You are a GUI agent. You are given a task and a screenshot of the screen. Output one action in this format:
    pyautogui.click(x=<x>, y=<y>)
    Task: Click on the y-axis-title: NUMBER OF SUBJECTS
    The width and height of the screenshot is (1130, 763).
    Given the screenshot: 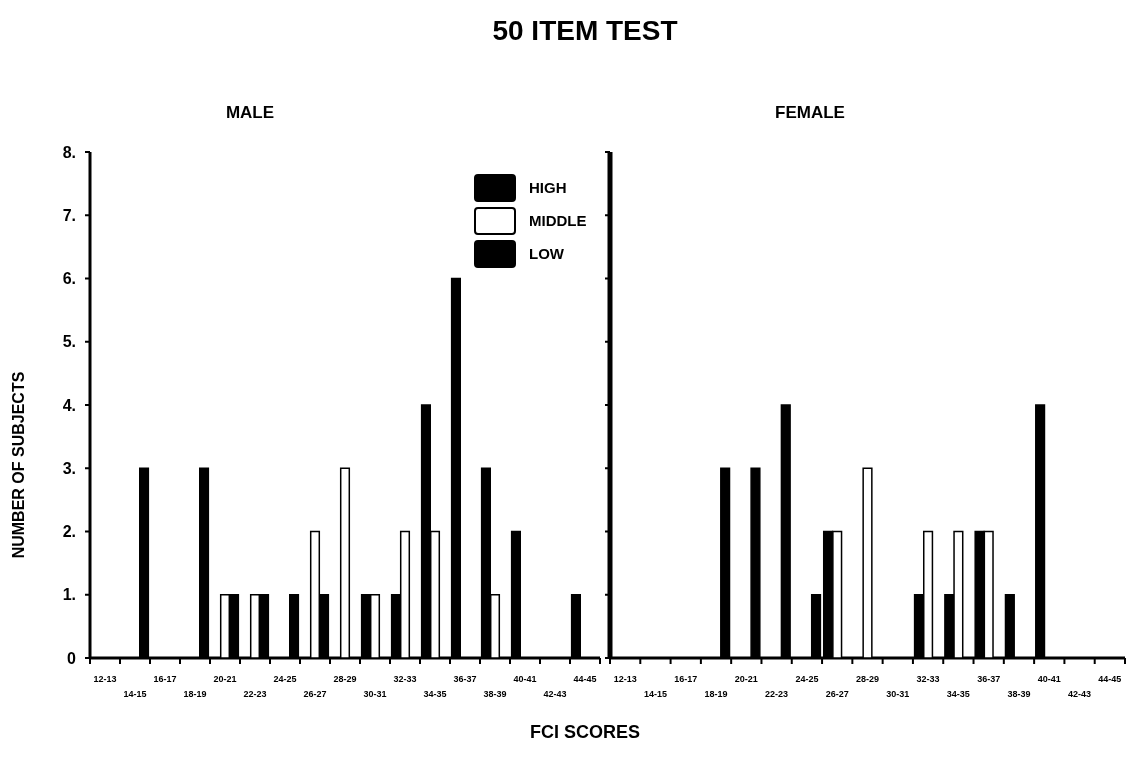 What is the action you would take?
    pyautogui.click(x=18, y=465)
    